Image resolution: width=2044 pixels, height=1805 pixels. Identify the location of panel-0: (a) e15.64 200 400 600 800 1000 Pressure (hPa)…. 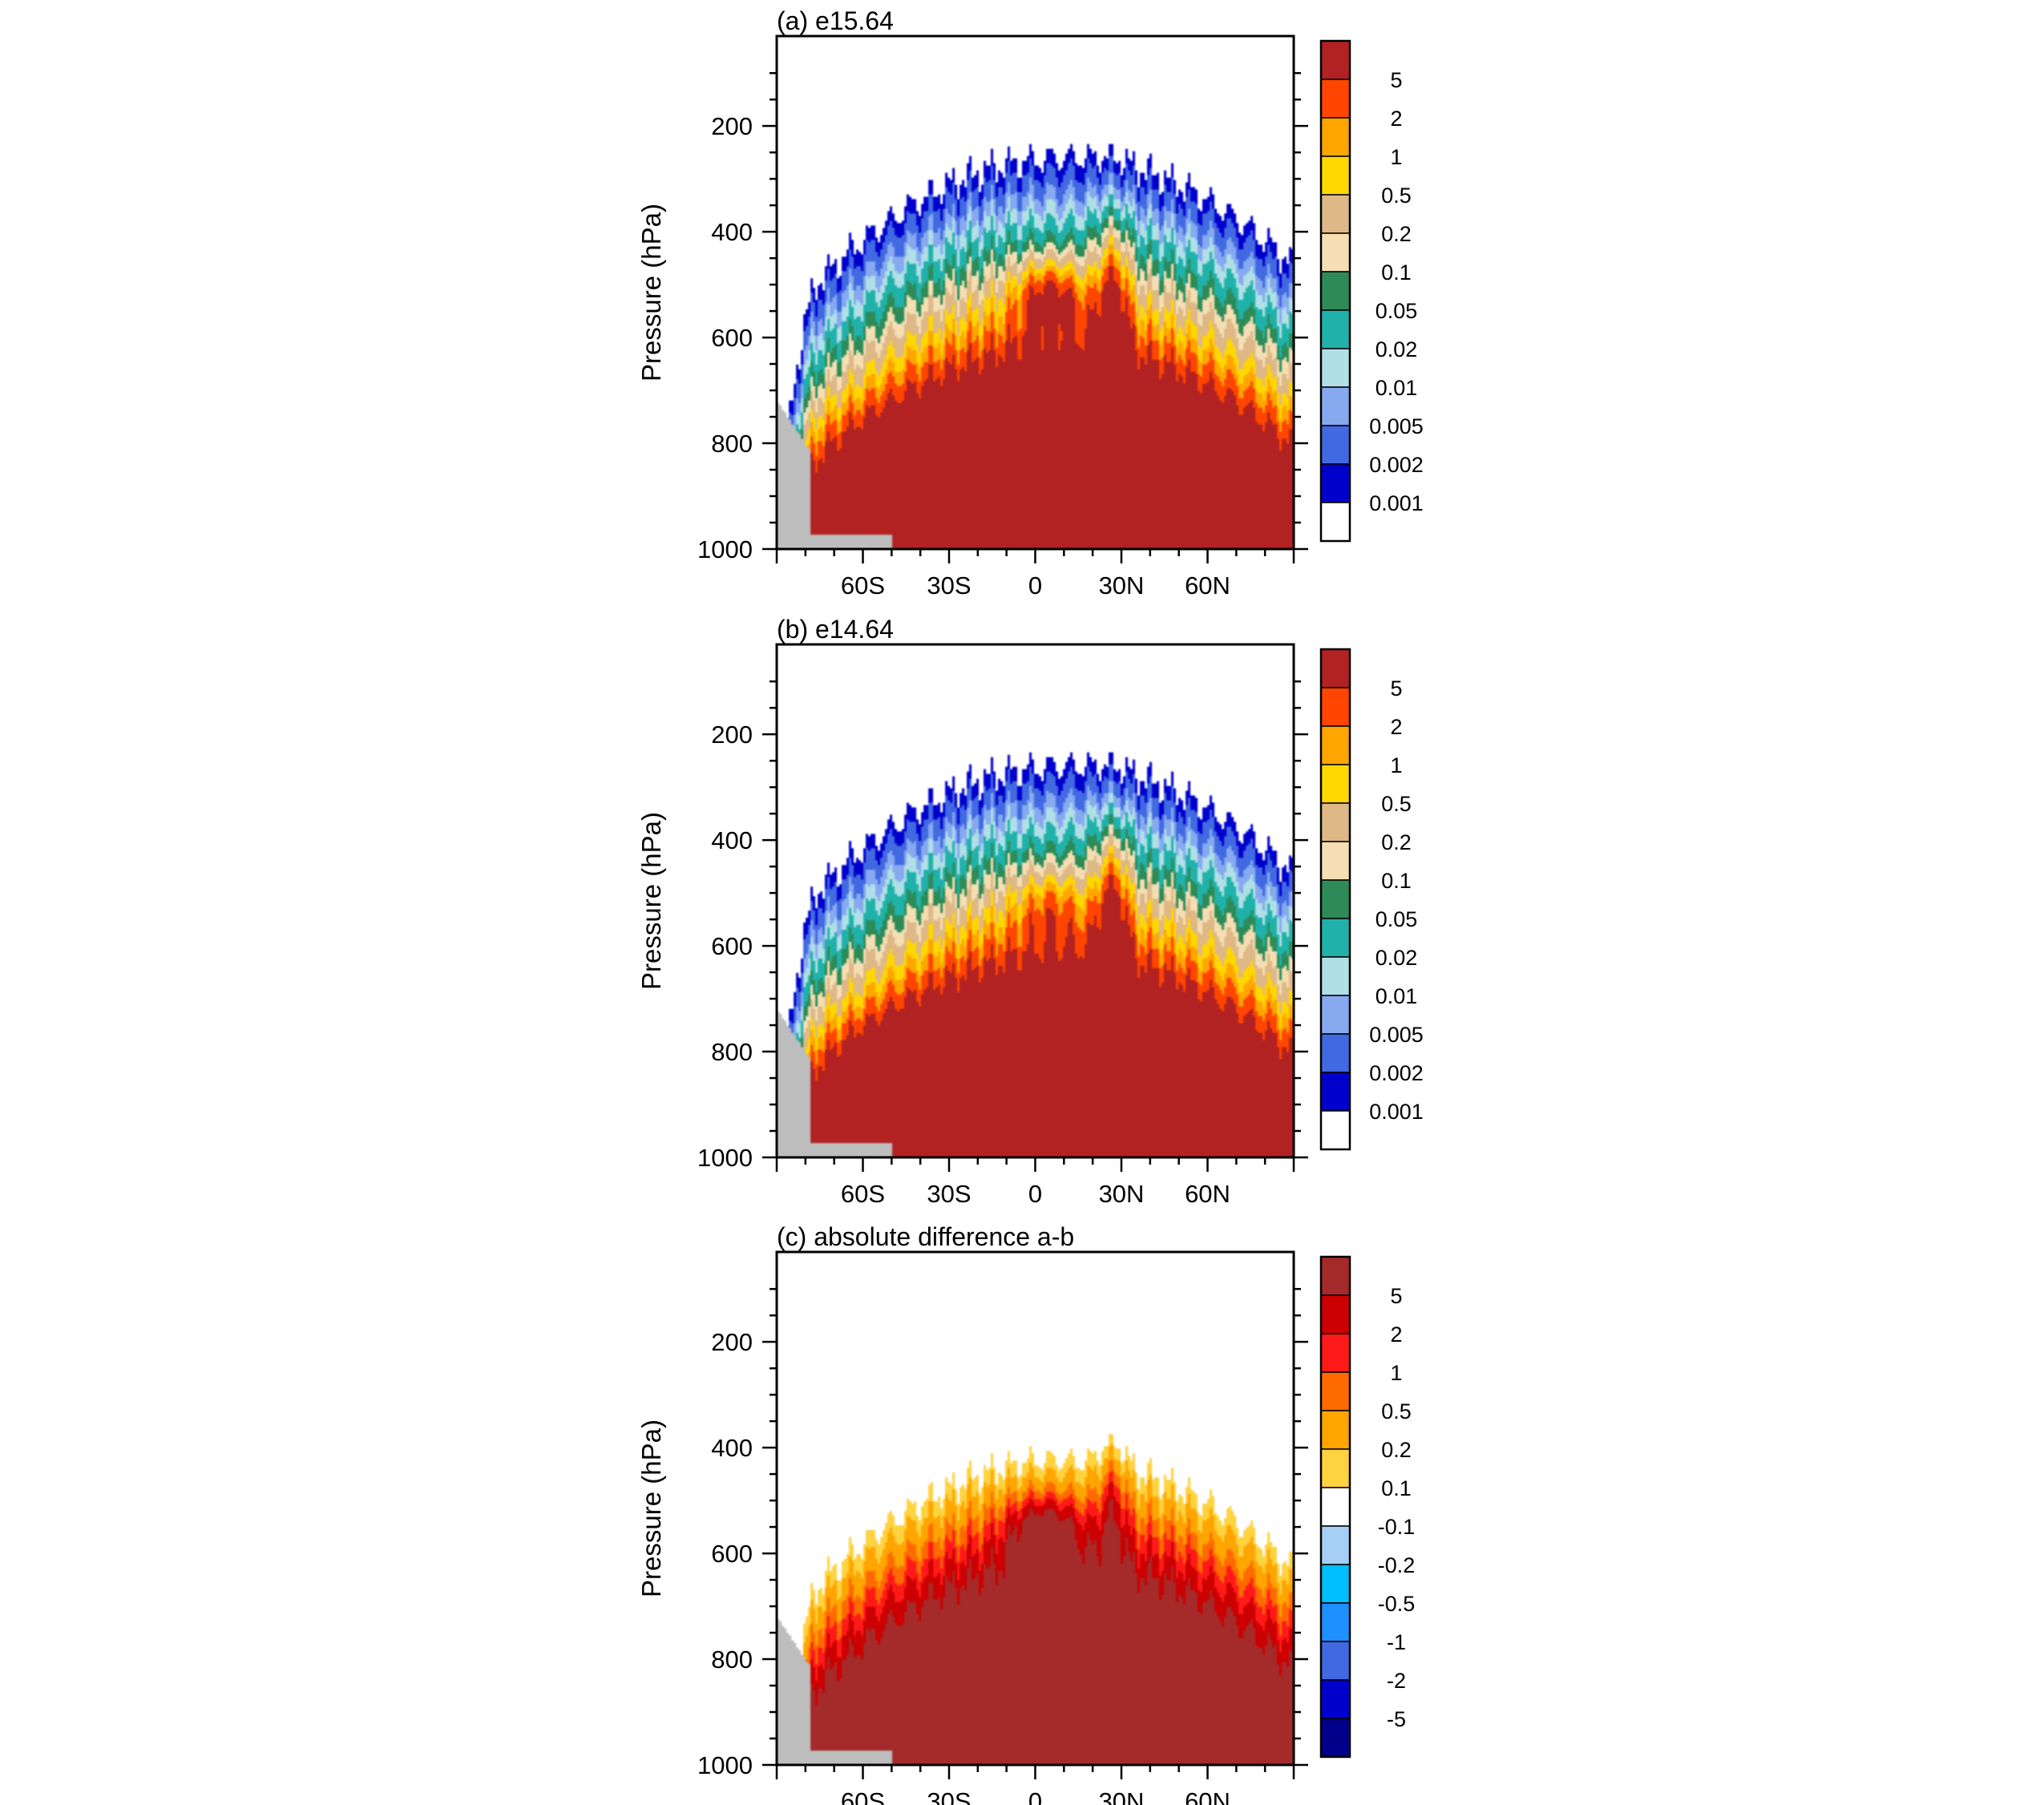
(1030, 303).